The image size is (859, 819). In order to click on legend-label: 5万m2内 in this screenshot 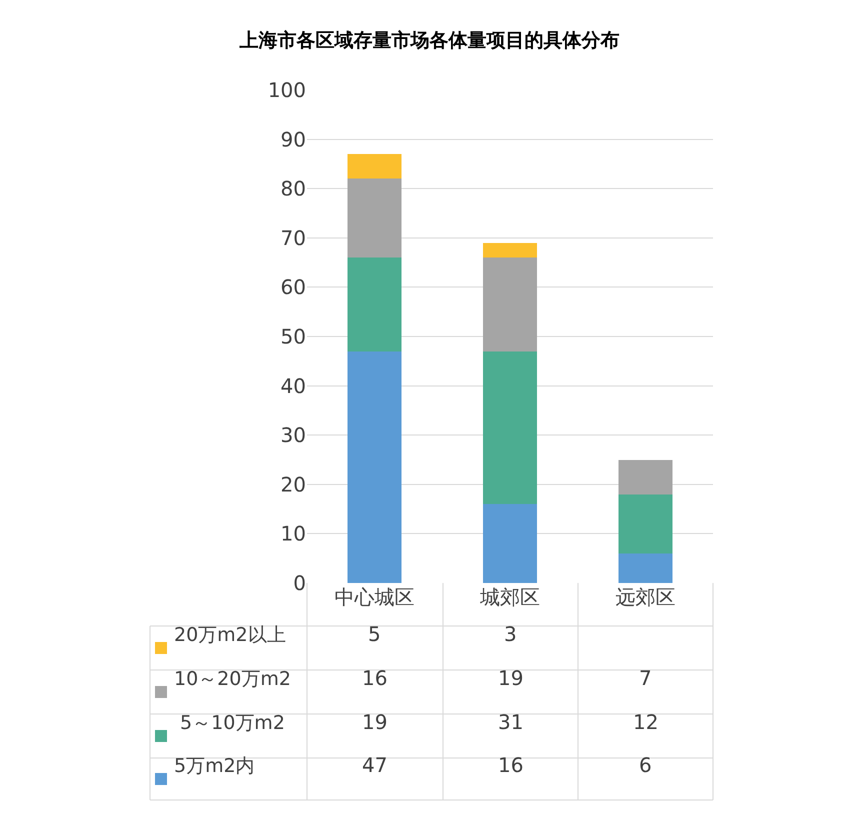, I will do `click(214, 766)`.